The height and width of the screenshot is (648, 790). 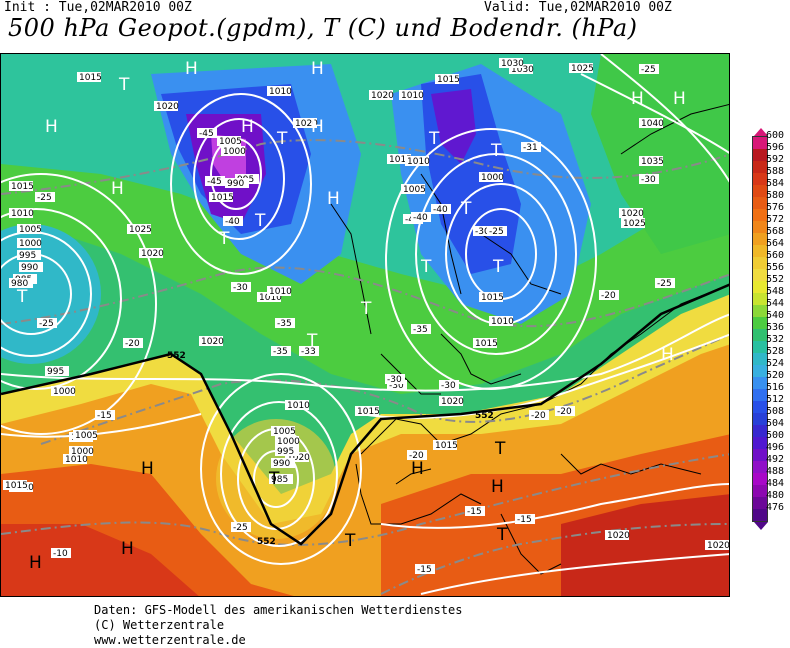 I want to click on temperature-label: -30, so click(x=241, y=287).